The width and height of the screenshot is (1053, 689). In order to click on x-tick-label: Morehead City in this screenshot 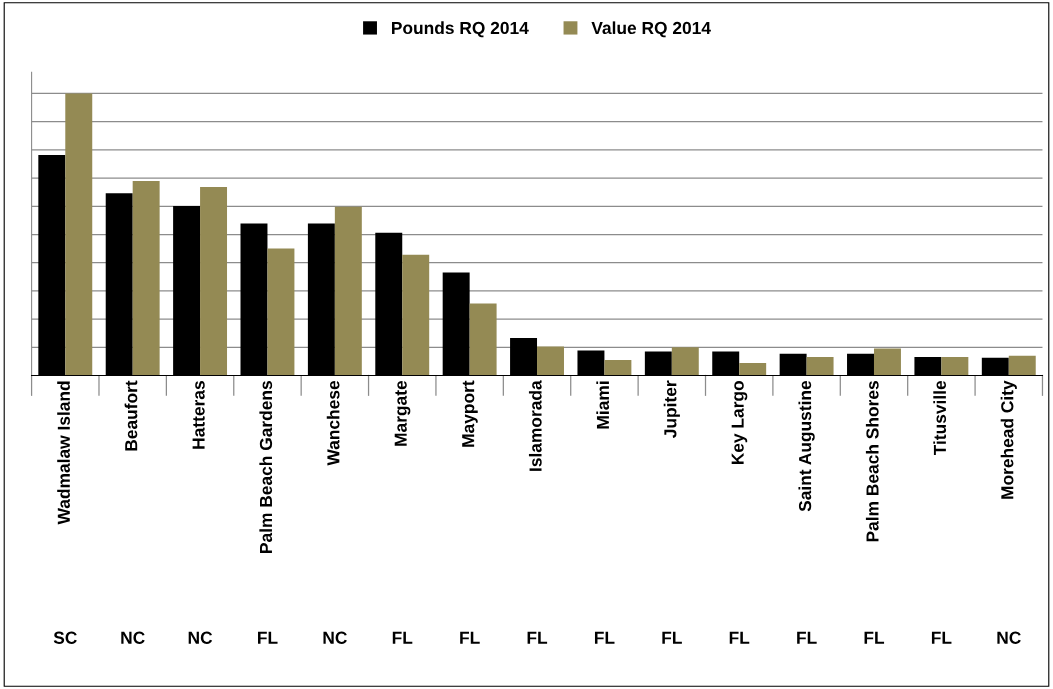, I will do `click(1008, 439)`.